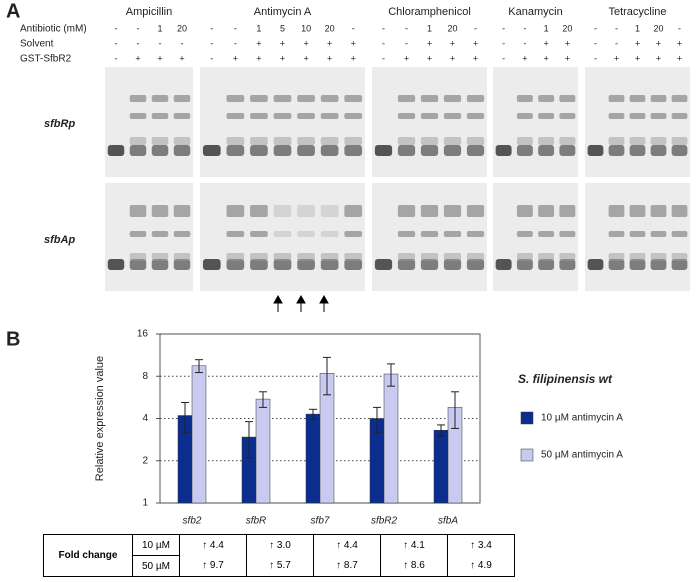  What do you see at coordinates (145, 376) in the screenshot?
I see `y-tick-label: 8` at bounding box center [145, 376].